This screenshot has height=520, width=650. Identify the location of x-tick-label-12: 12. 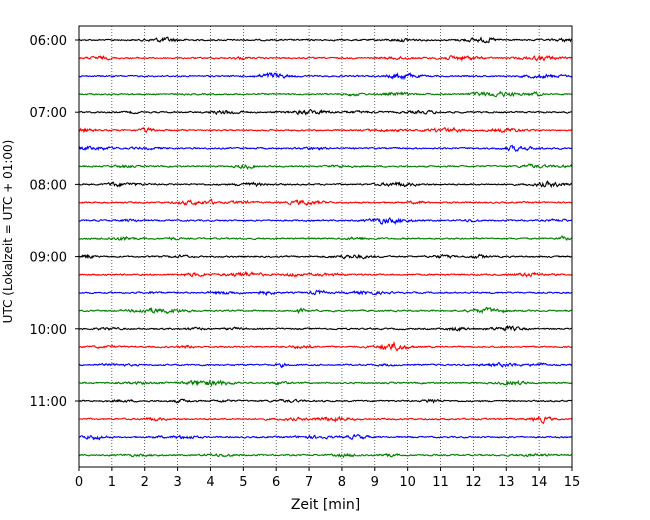
(473, 482).